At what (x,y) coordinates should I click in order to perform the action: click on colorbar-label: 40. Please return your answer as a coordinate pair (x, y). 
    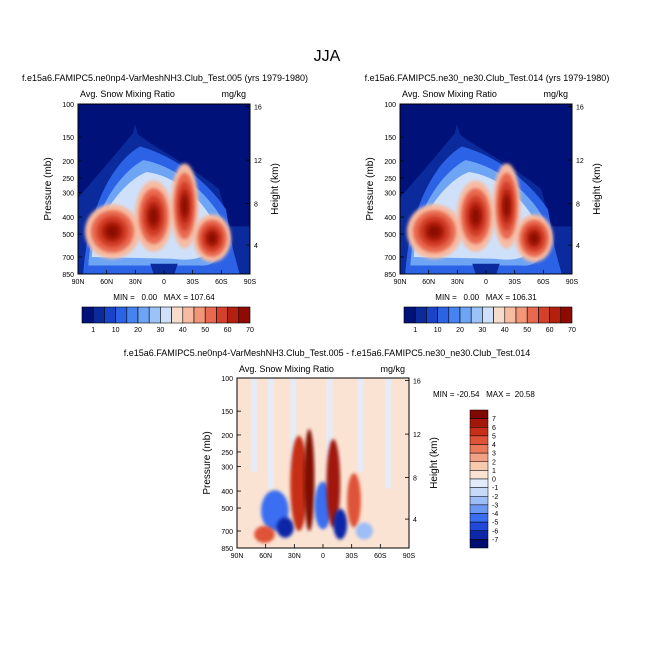
    Looking at the image, I should click on (505, 330).